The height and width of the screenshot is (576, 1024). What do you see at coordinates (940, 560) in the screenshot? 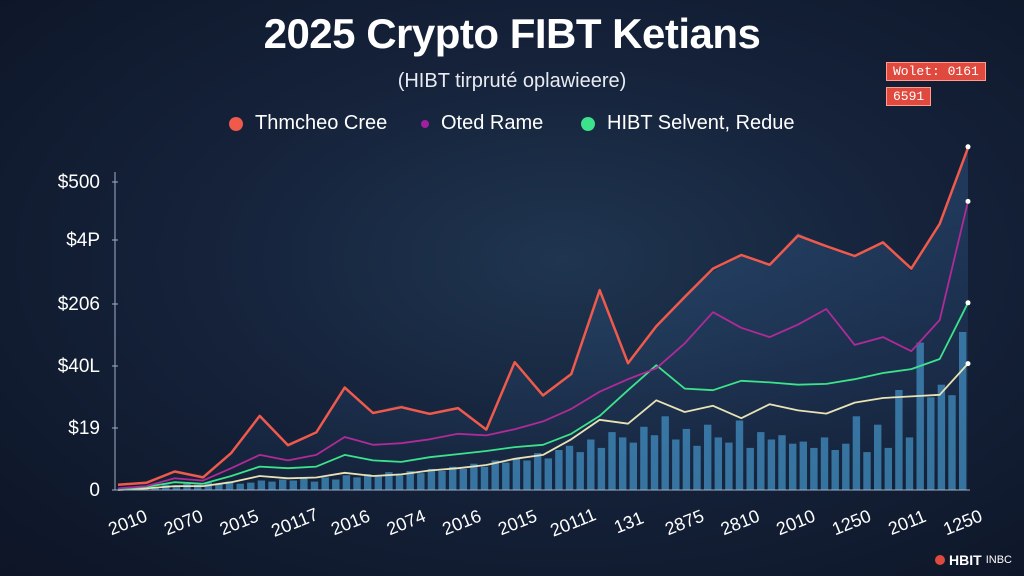
I see `watermark-dot-icon` at bounding box center [940, 560].